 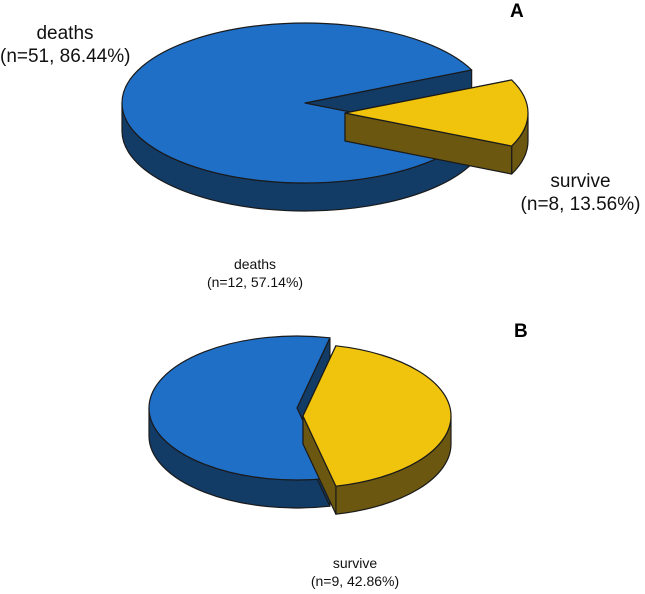 I want to click on slice-label-b-deaths-name: deaths, so click(x=255, y=264).